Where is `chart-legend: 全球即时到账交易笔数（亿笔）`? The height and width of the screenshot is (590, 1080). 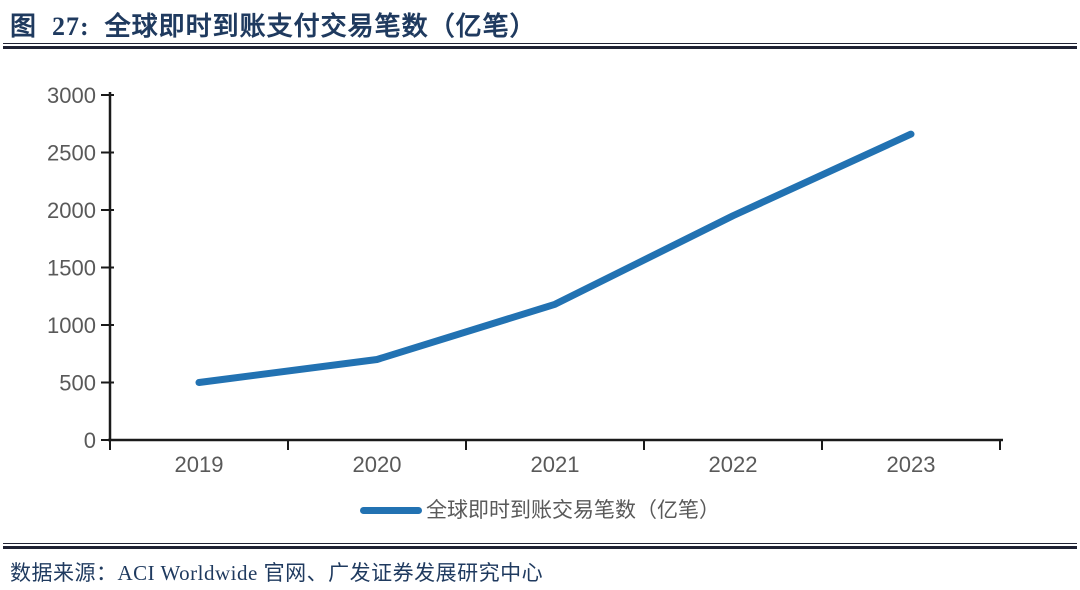
chart-legend: 全球即时到账交易笔数（亿笔） is located at coordinates (540, 510).